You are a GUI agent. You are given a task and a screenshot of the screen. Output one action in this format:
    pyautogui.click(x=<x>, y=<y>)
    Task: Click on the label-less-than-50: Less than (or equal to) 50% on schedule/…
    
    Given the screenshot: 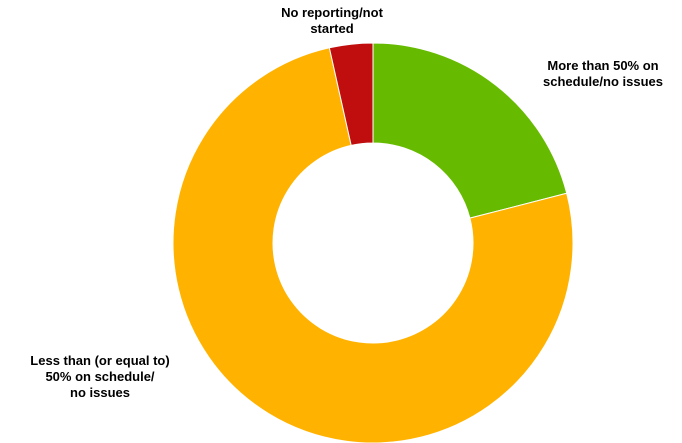 What is the action you would take?
    pyautogui.click(x=100, y=376)
    